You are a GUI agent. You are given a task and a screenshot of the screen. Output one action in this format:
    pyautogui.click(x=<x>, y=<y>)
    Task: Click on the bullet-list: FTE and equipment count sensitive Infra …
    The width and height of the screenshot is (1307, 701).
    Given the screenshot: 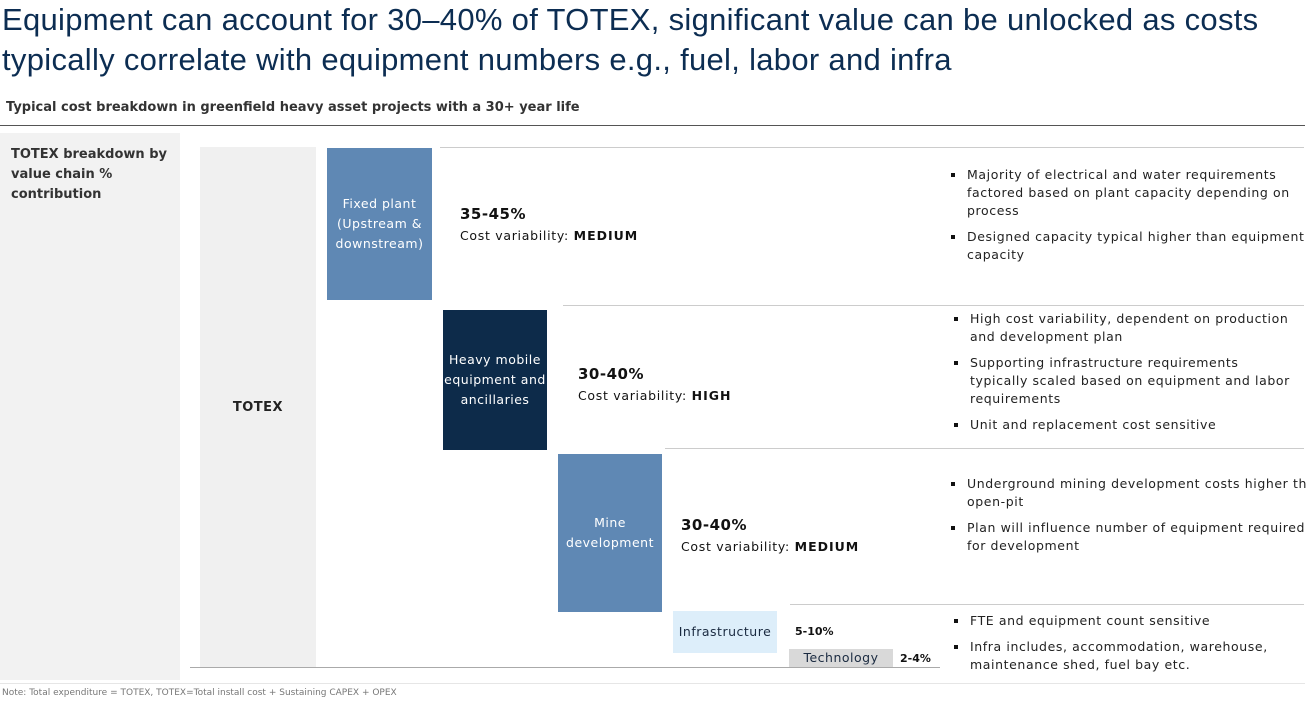 What is the action you would take?
    pyautogui.click(x=1129, y=647)
    